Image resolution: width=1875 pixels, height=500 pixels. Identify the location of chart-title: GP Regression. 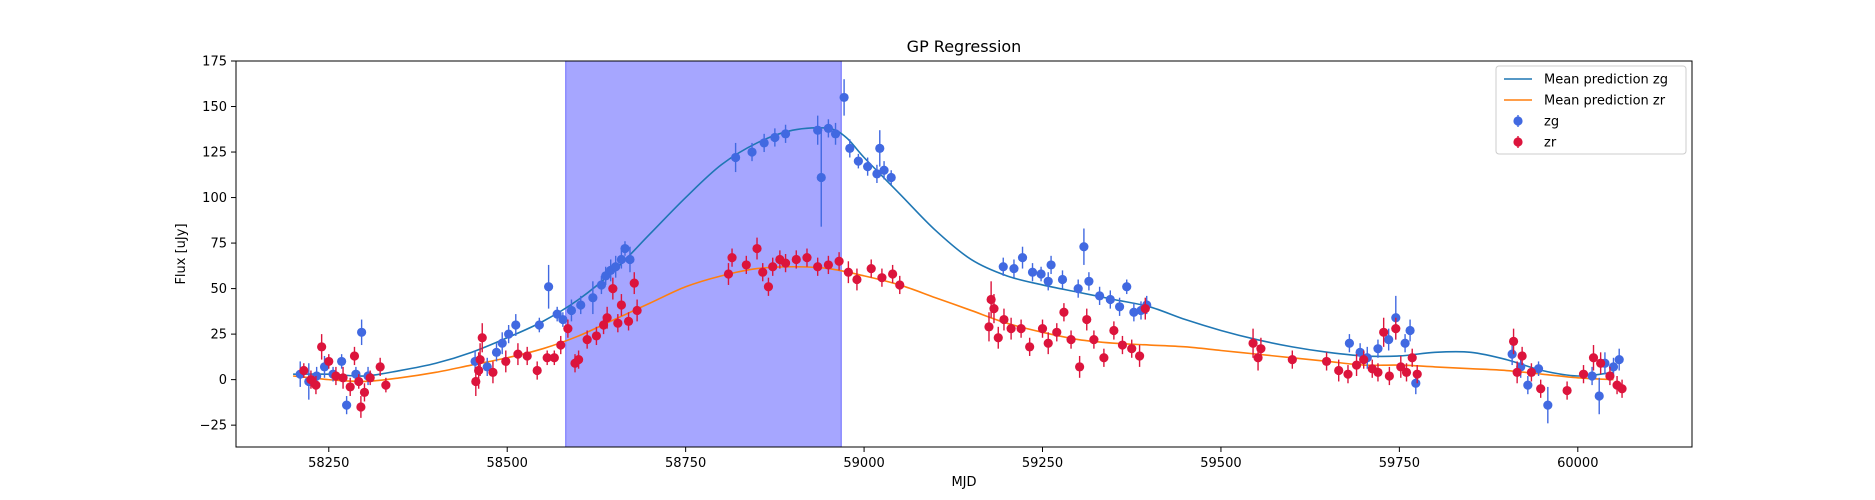
(964, 46).